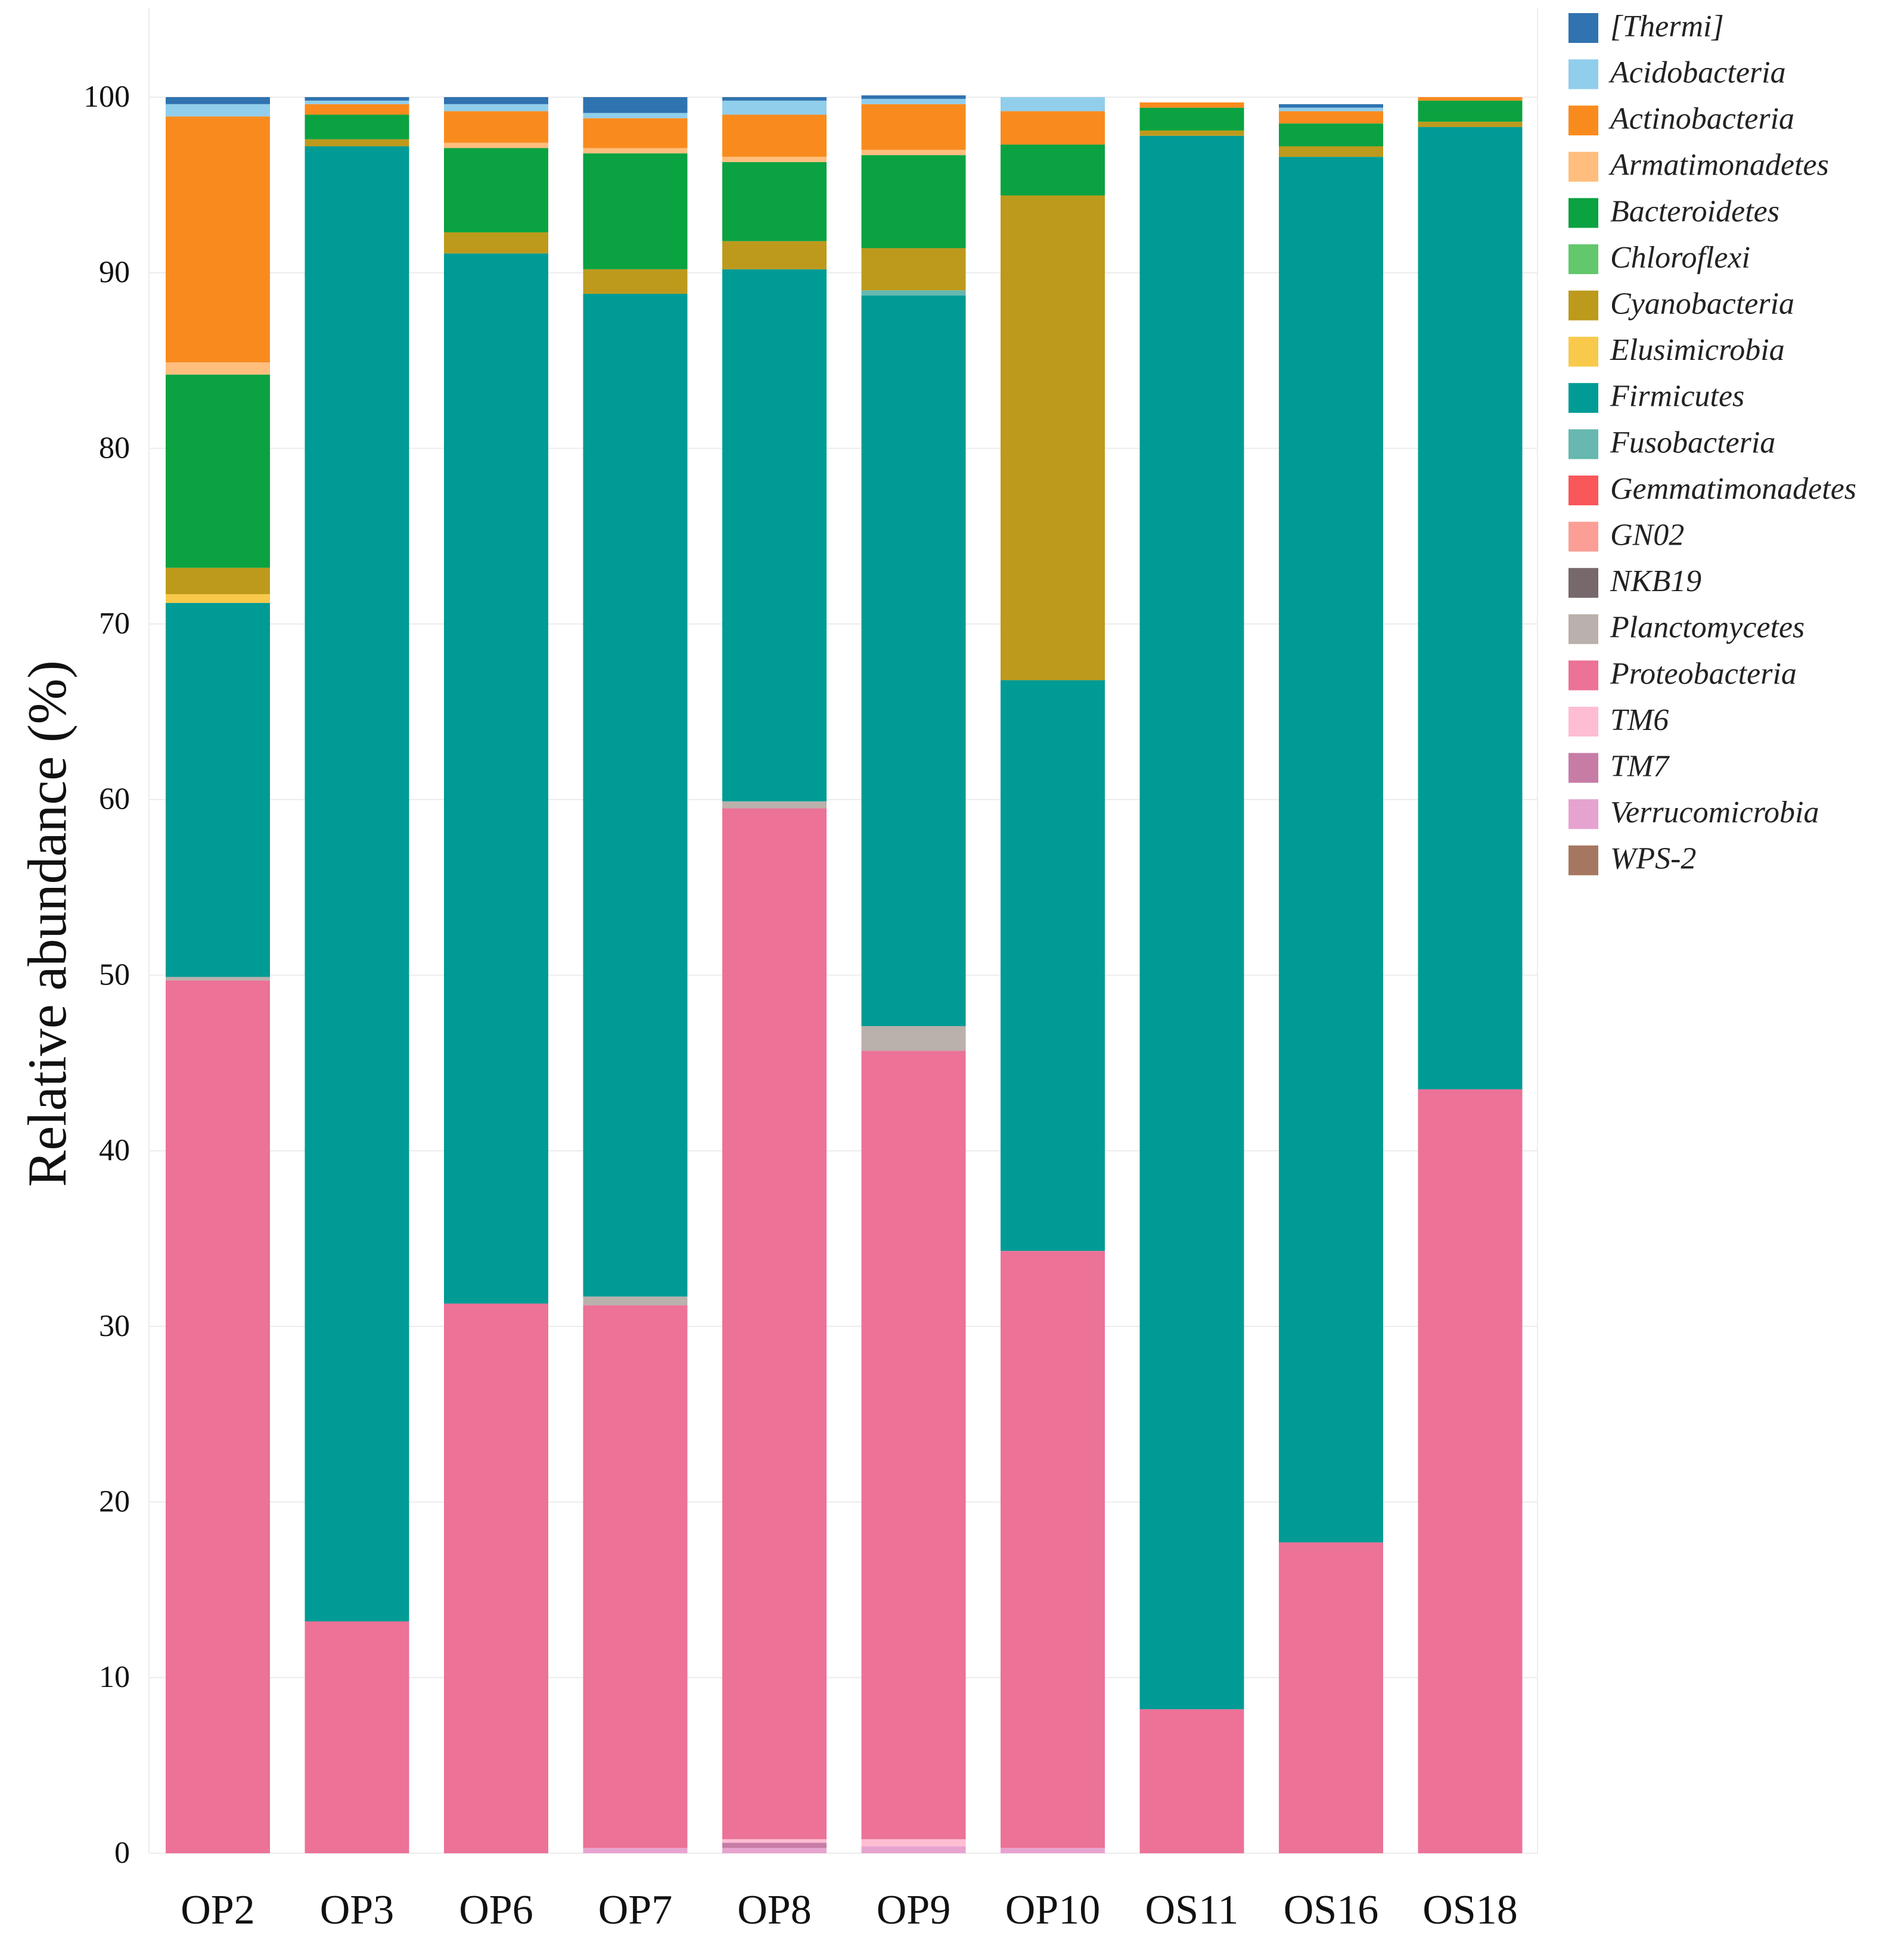 Image resolution: width=1904 pixels, height=1945 pixels. What do you see at coordinates (1052, 1910) in the screenshot?
I see `x-tick-label: OP10` at bounding box center [1052, 1910].